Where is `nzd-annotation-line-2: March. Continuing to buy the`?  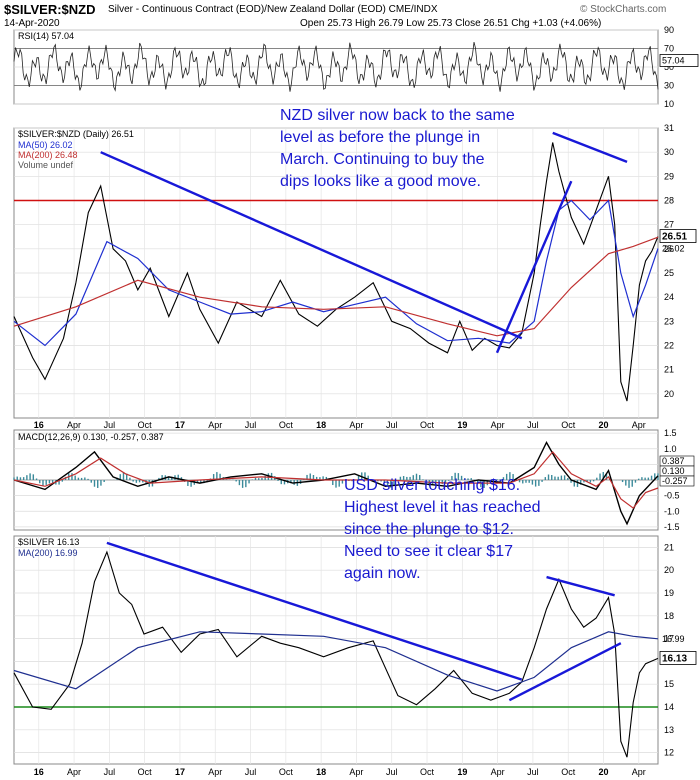 nzd-annotation-line-2: March. Continuing to buy the is located at coordinates (382, 159).